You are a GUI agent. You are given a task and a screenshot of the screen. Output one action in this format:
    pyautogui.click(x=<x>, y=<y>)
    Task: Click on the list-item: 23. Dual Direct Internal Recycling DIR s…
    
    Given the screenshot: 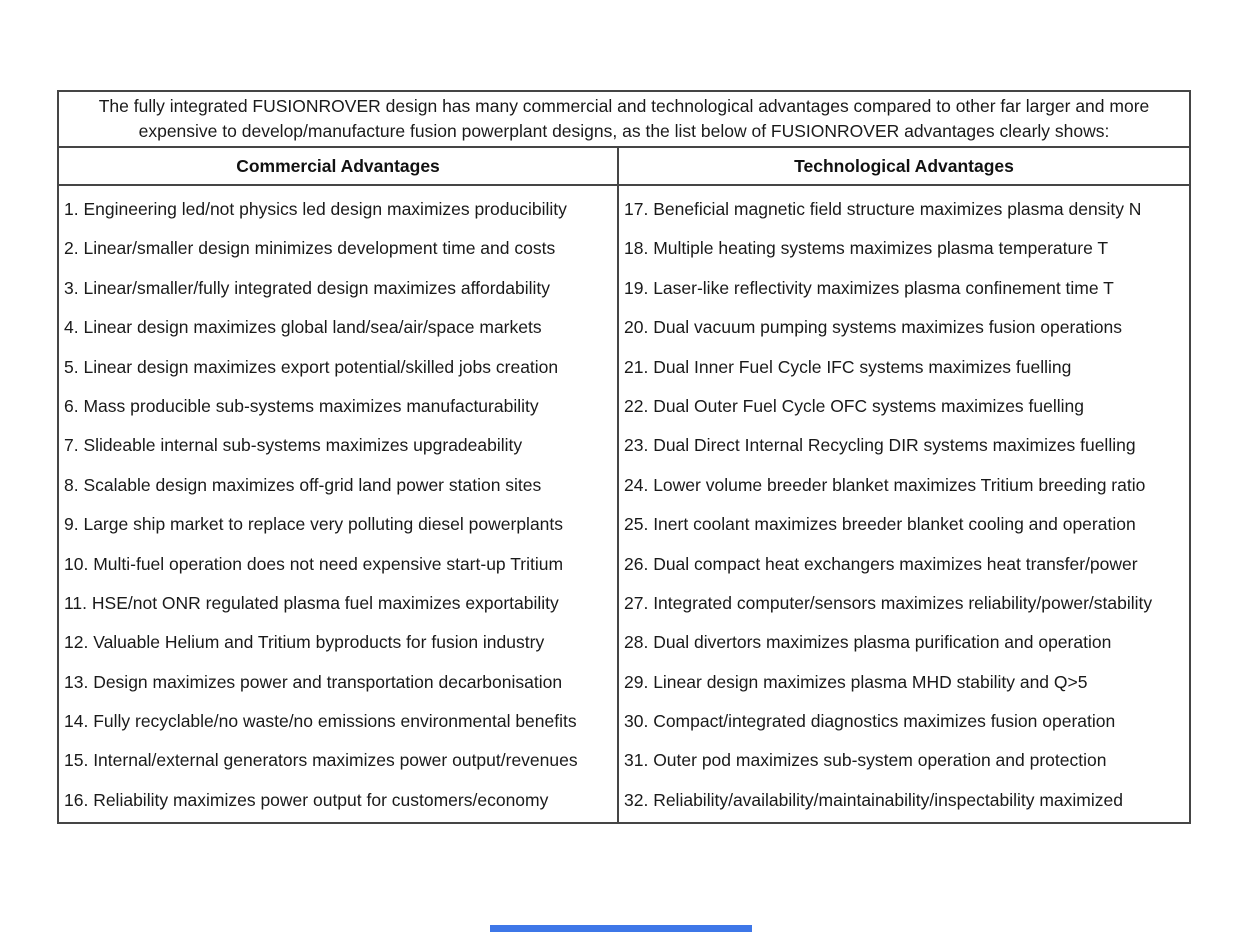 What is the action you would take?
    pyautogui.click(x=880, y=445)
    